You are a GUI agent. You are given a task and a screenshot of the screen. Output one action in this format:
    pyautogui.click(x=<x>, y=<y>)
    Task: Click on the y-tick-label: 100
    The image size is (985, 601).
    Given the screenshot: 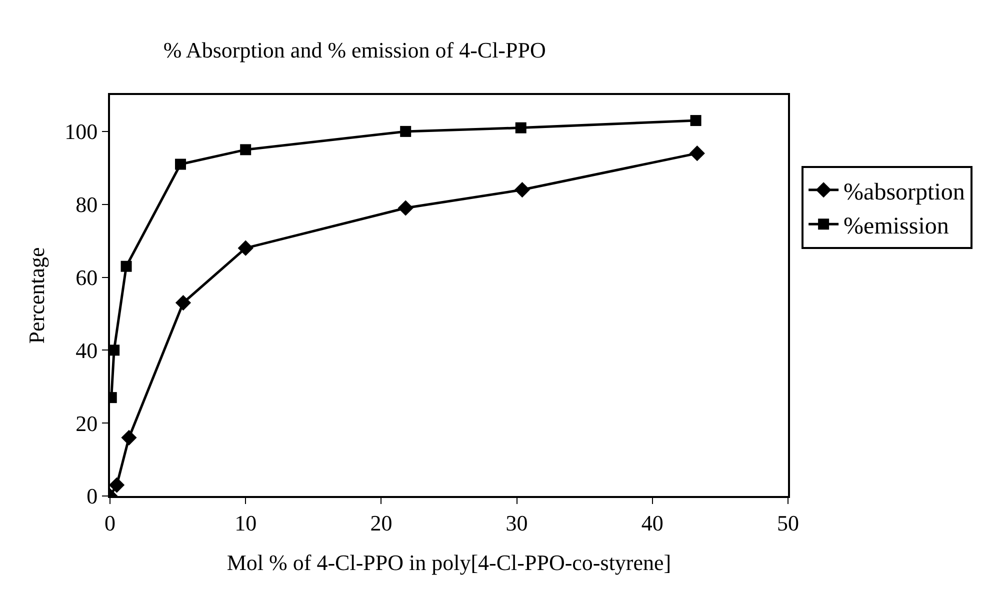 What is the action you would take?
    pyautogui.click(x=81, y=131)
    